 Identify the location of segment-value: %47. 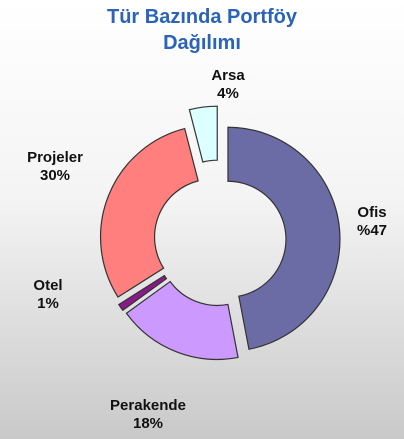
(372, 230).